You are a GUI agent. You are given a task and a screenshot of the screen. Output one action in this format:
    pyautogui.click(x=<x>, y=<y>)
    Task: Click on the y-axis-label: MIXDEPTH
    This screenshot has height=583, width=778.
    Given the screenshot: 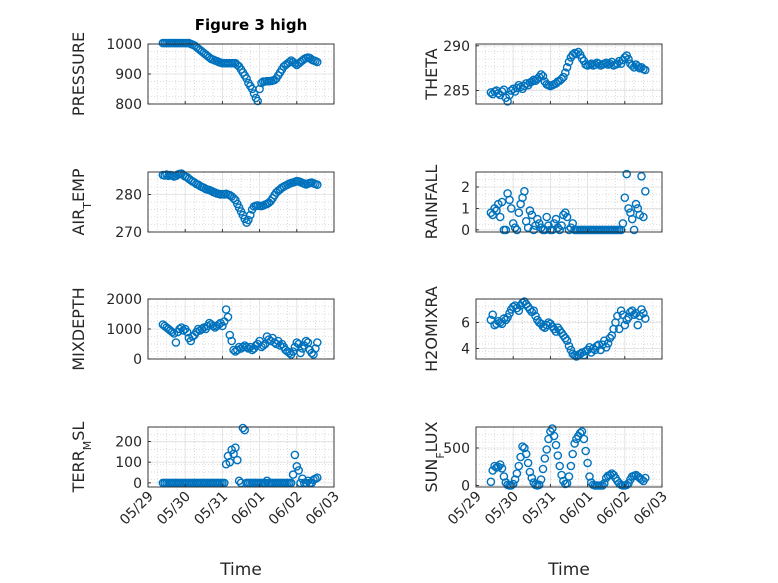 What is the action you would take?
    pyautogui.click(x=78, y=328)
    